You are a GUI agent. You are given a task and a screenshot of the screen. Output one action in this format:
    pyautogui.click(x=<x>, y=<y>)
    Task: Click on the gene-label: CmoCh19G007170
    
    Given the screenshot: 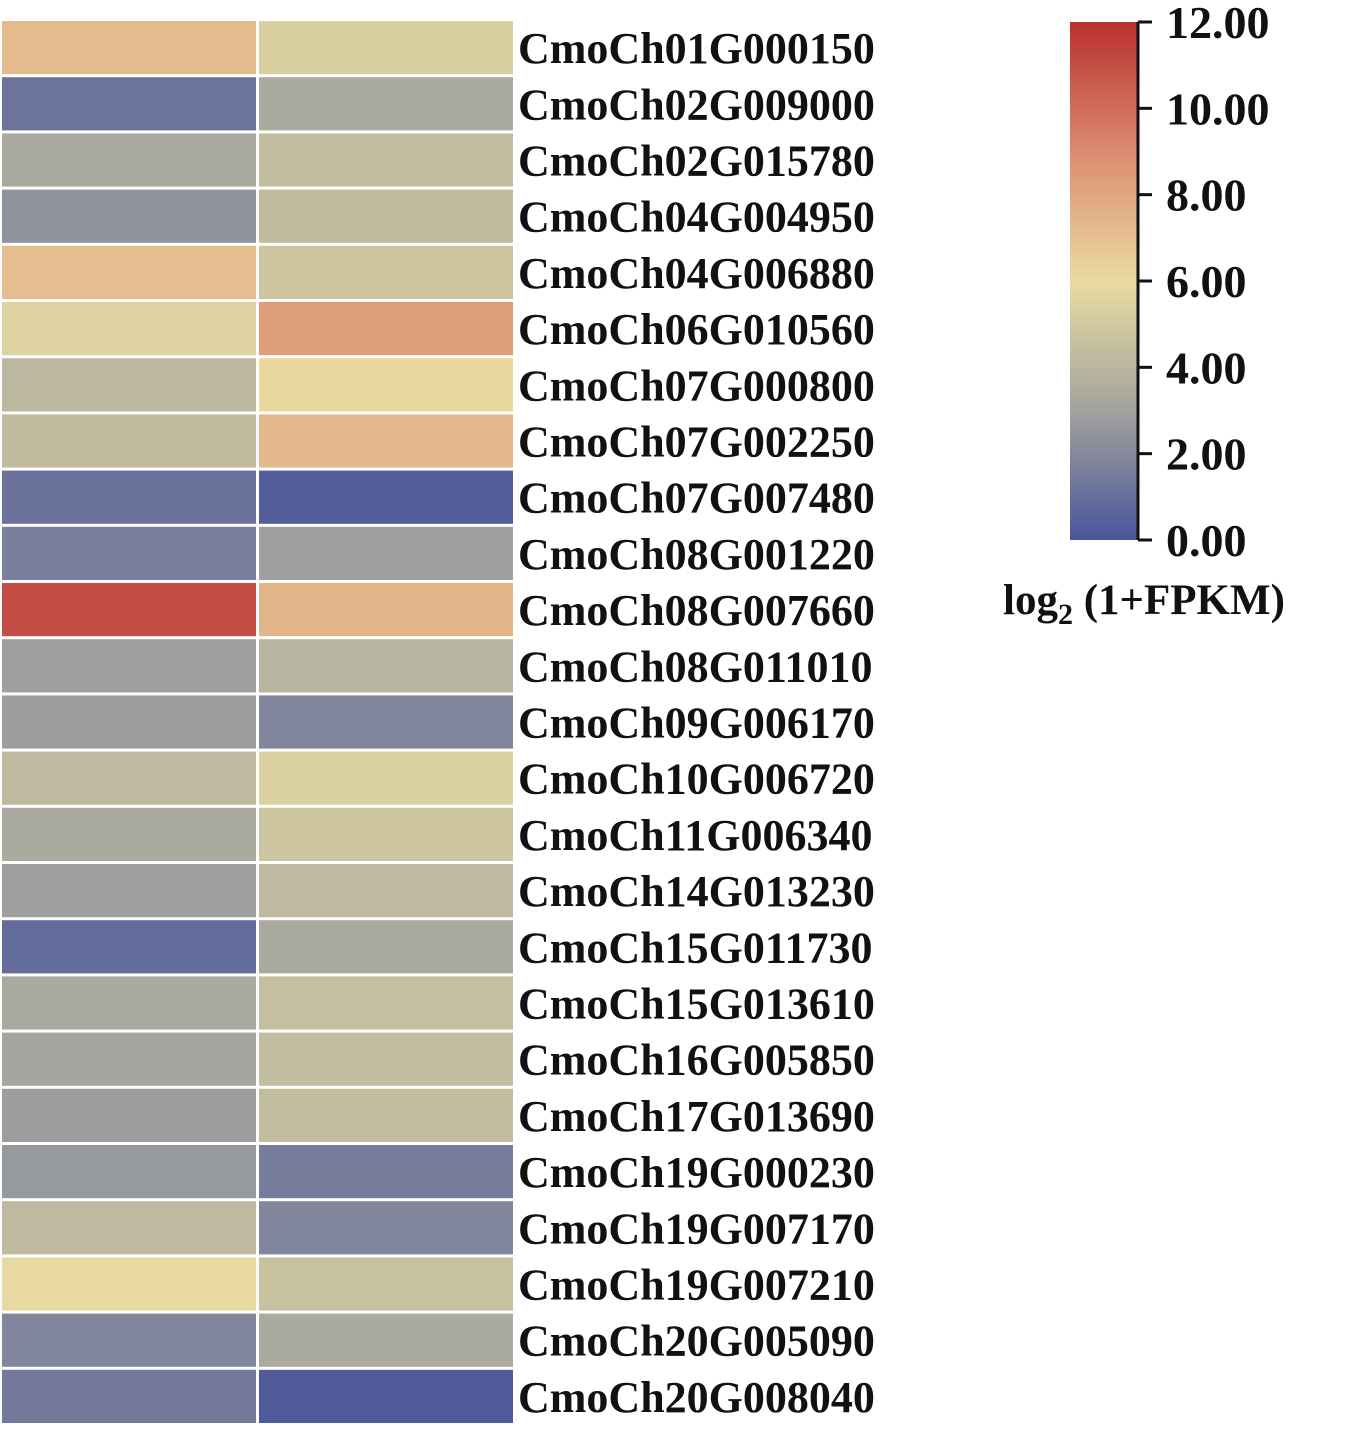 What is the action you would take?
    pyautogui.click(x=696, y=1228)
    